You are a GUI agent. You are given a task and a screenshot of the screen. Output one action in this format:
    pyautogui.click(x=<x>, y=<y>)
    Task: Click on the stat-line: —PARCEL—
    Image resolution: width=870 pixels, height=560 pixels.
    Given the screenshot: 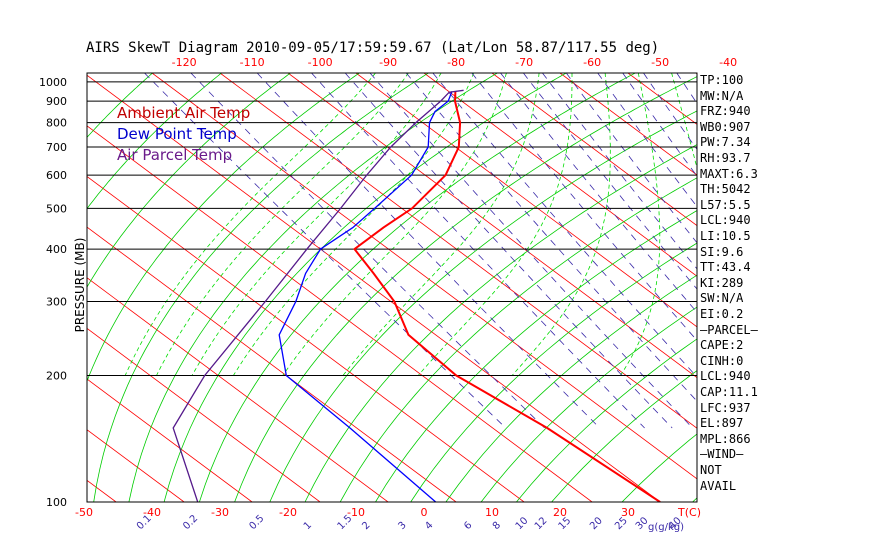 What is the action you would take?
    pyautogui.click(x=729, y=329)
    